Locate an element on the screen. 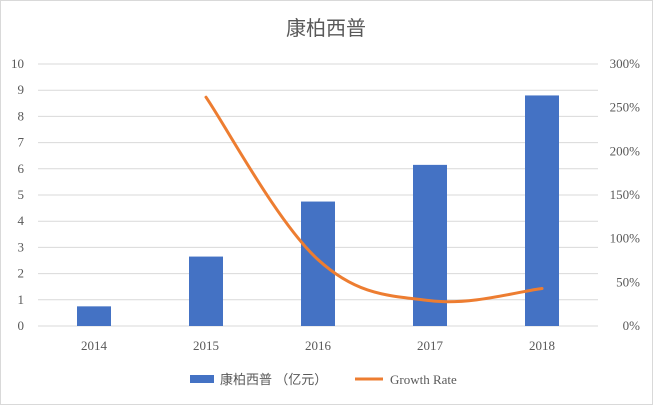 Image resolution: width=653 pixels, height=405 pixels. x-axis-ticks: 2014 2015 2016 2017 2018 is located at coordinates (318, 345).